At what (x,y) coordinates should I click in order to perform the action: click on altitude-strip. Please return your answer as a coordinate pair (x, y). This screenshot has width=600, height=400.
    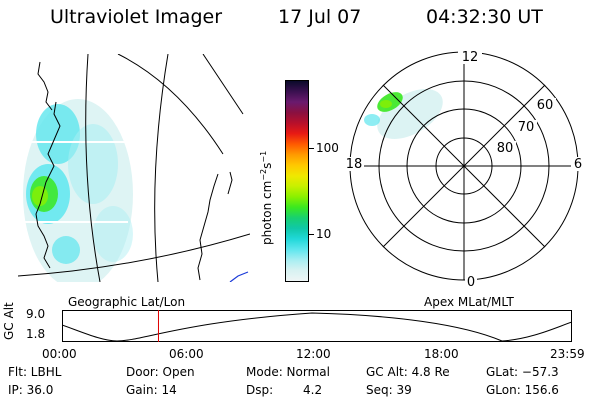
    Looking at the image, I should click on (317, 326).